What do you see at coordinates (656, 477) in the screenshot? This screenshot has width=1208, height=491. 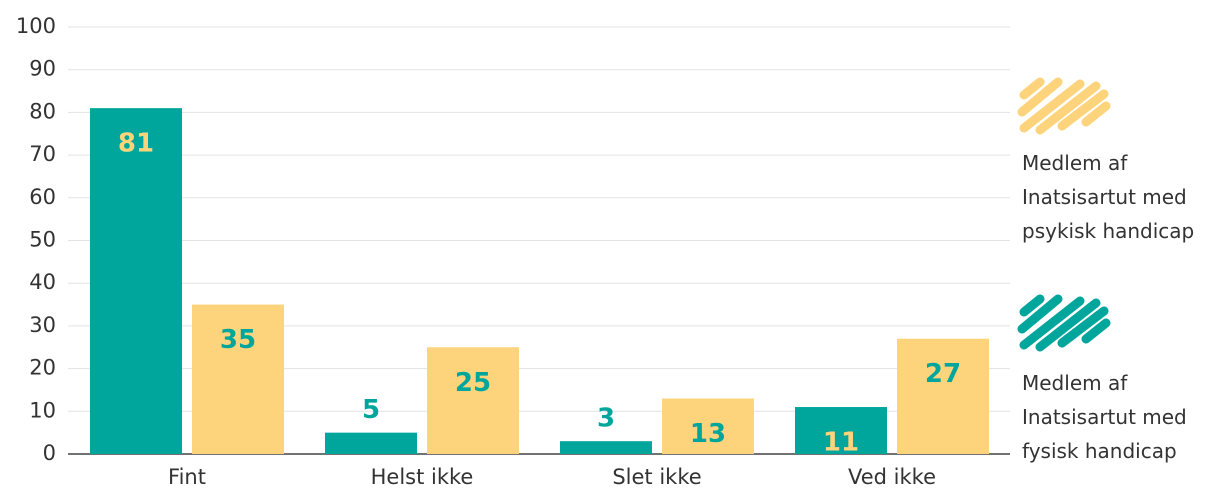 I see `x-tick-label: Slet ikke` at bounding box center [656, 477].